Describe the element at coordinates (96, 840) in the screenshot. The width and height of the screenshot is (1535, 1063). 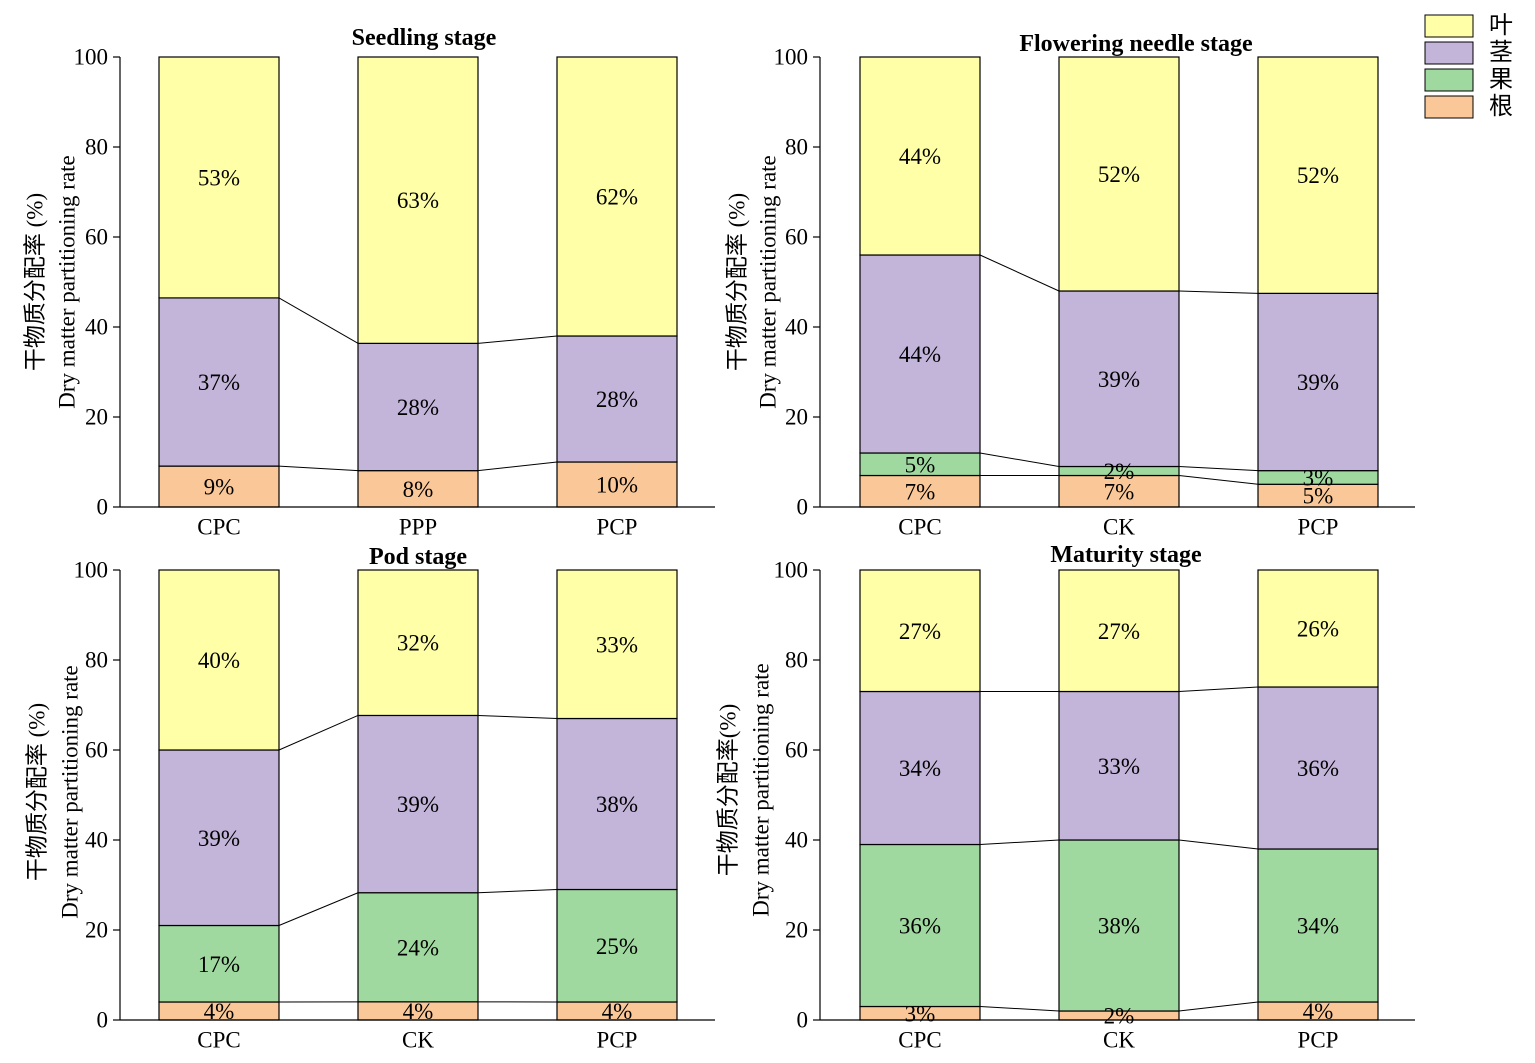
I see `y-tick-label: 40` at that location.